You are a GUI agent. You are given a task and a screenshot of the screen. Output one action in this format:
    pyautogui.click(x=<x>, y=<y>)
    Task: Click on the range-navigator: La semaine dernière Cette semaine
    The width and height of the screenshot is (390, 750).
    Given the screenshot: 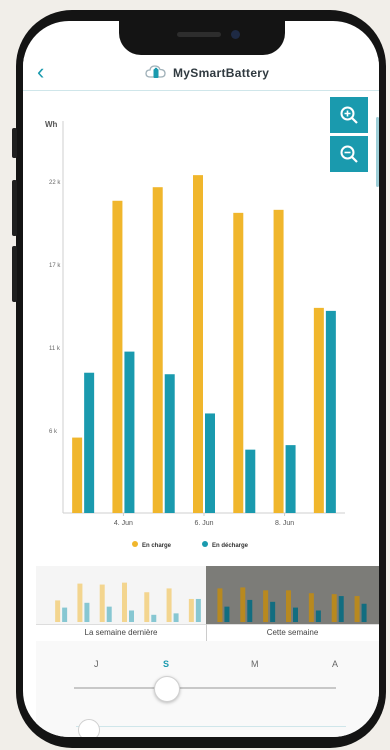 What is the action you would take?
    pyautogui.click(x=207, y=603)
    